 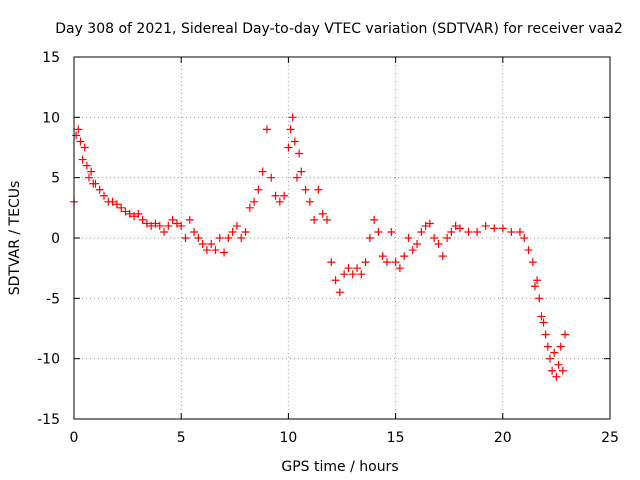 What do you see at coordinates (48, 360) in the screenshot?
I see `y-tick-label: -10` at bounding box center [48, 360].